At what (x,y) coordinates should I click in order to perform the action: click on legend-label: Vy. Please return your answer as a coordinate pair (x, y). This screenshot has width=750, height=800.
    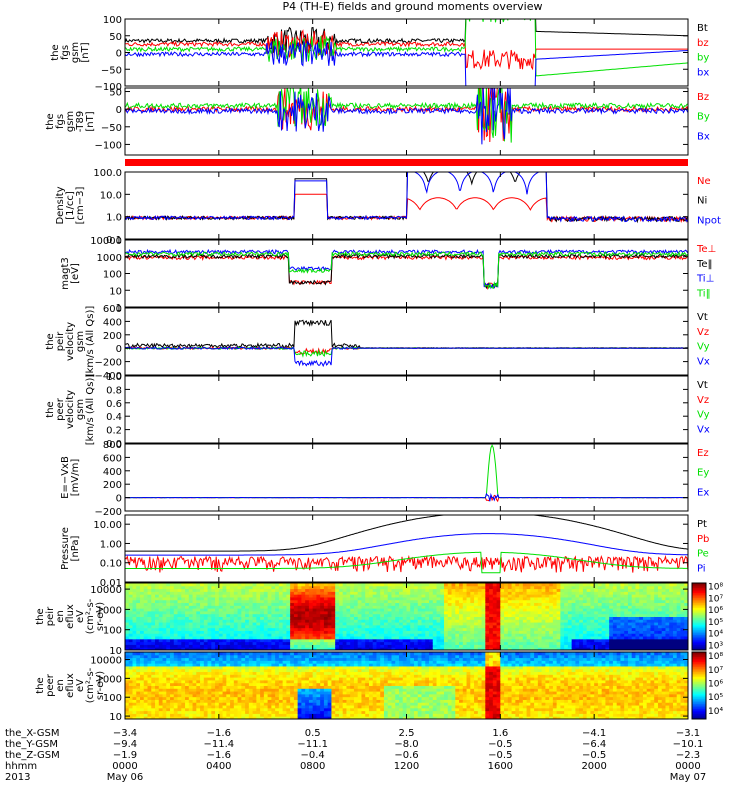
    Looking at the image, I should click on (703, 347).